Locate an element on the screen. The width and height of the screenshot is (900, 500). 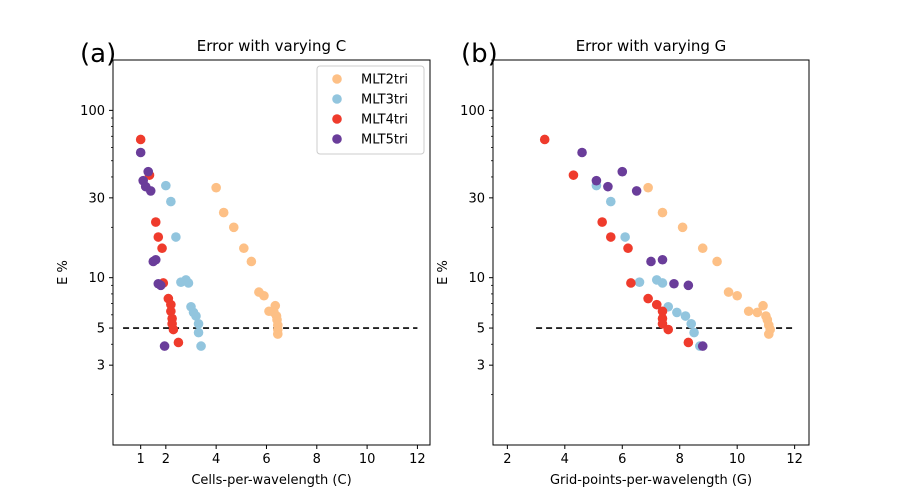
x-tick-label: 6 is located at coordinates (266, 459).